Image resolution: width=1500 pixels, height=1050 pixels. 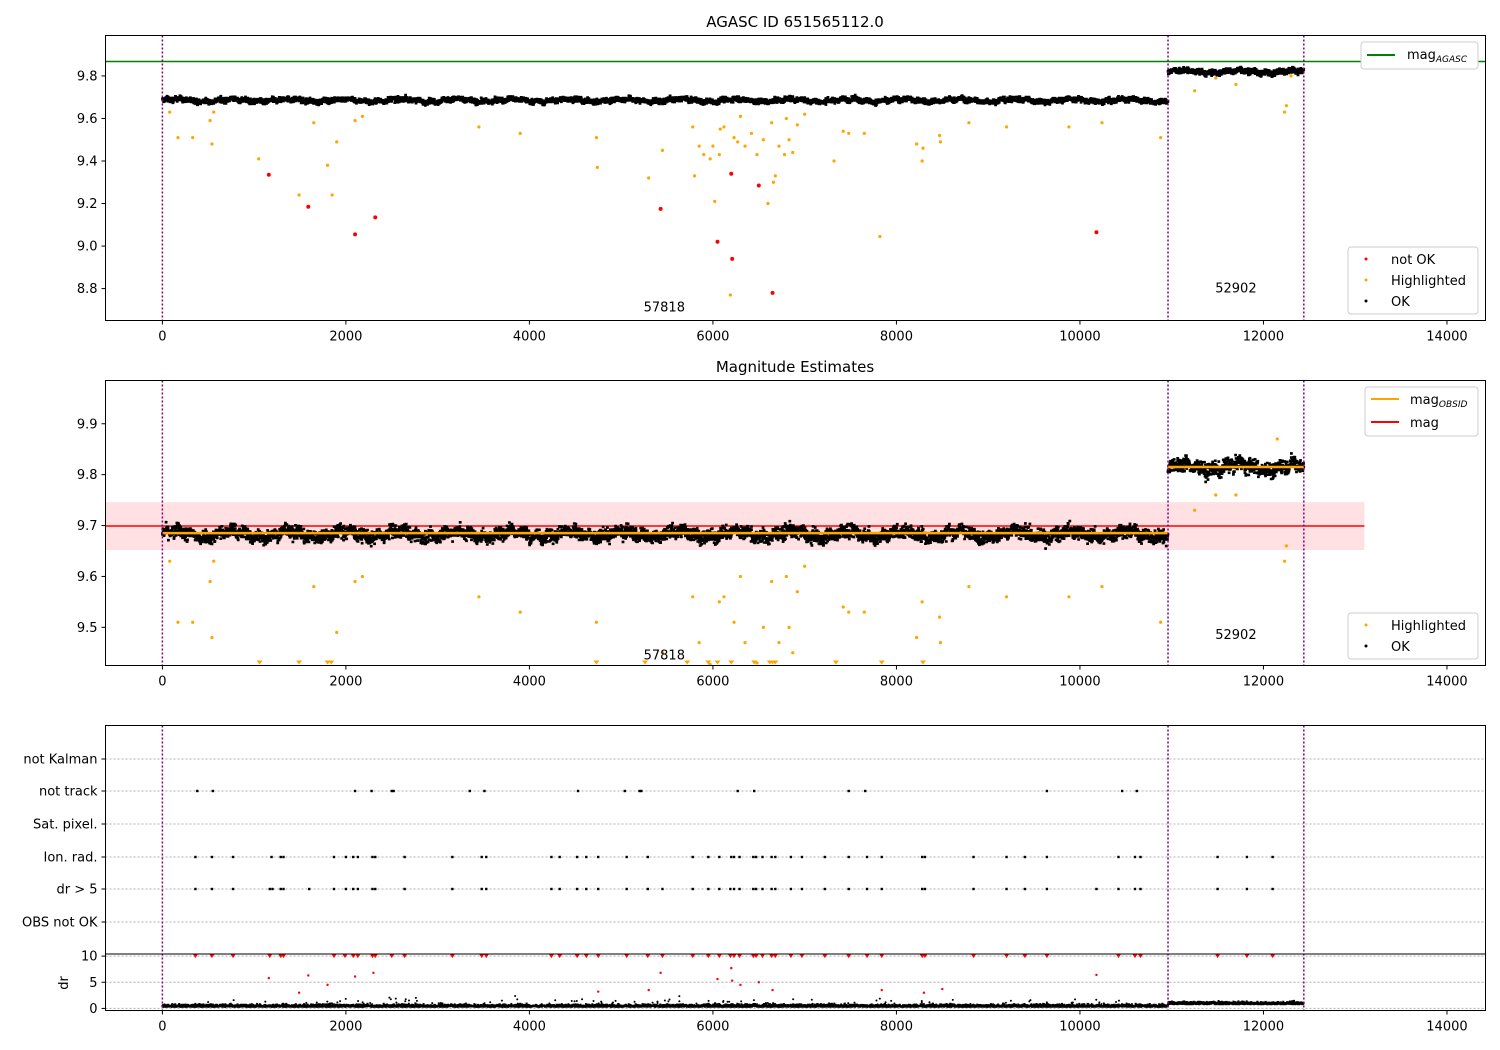 I want to click on y-tick-label: 9.8, so click(x=87, y=76).